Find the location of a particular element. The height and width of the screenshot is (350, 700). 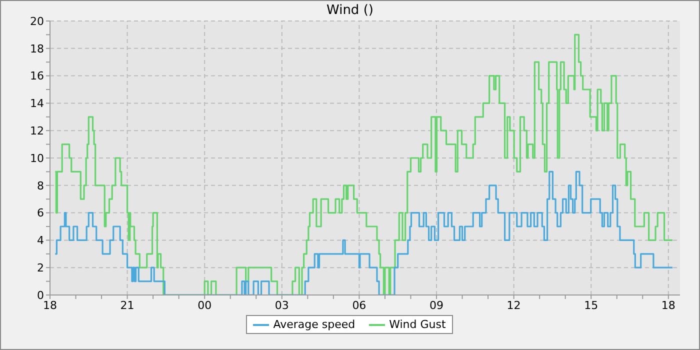

y-tick-label: 2 is located at coordinates (40, 268).